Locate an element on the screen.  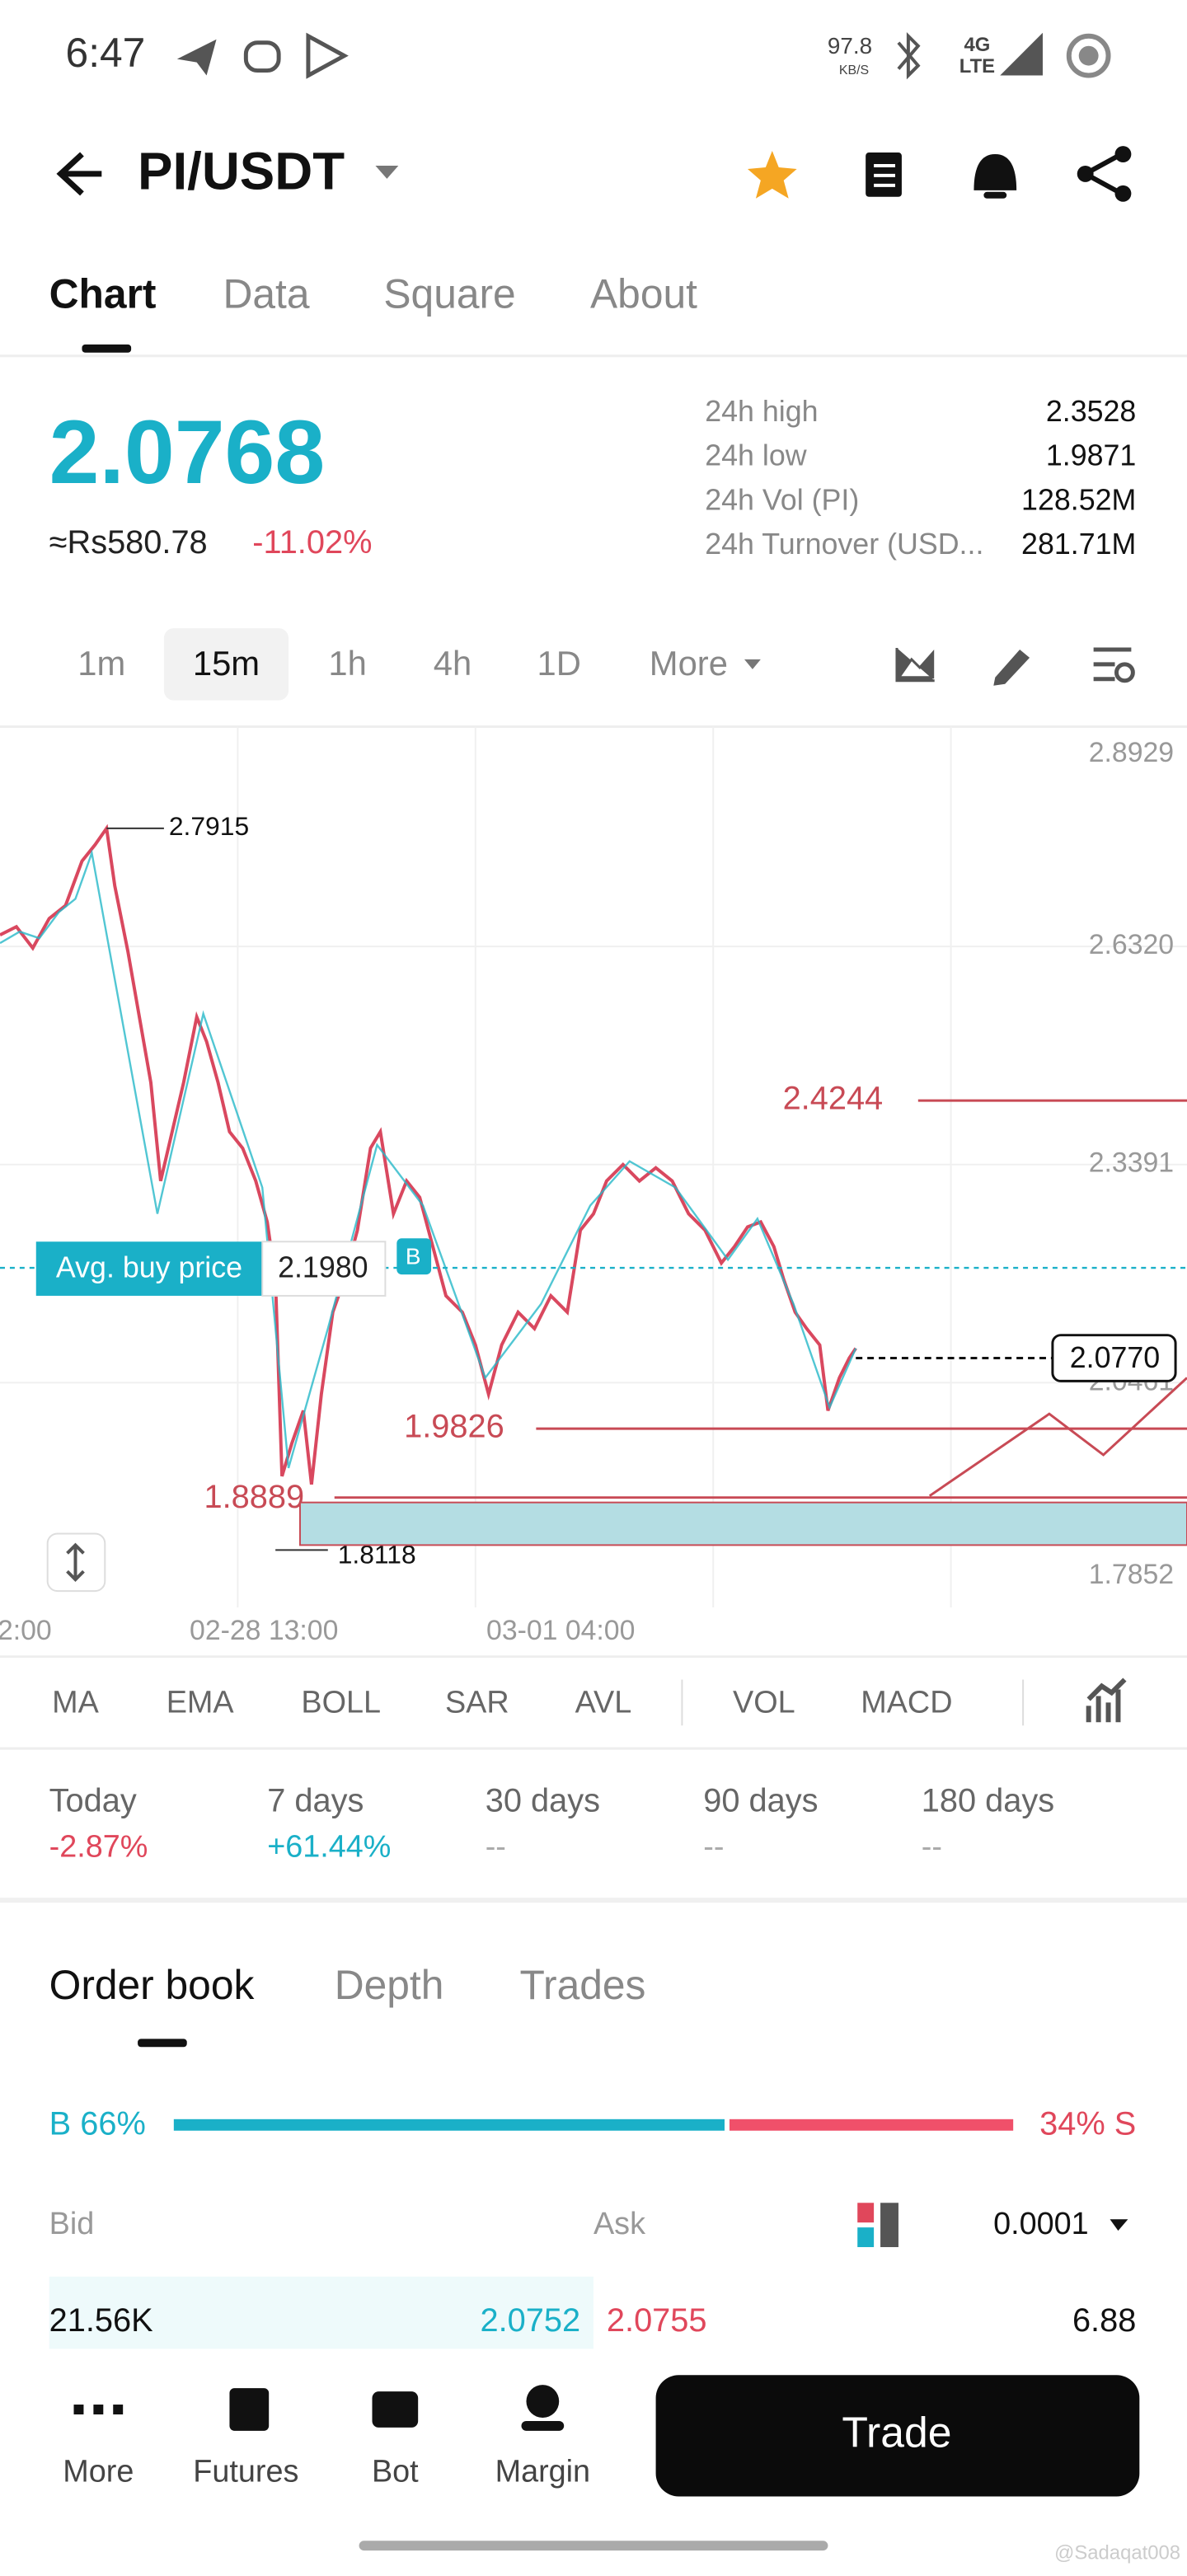
avg-label: Avg. buy price is located at coordinates (149, 1267).